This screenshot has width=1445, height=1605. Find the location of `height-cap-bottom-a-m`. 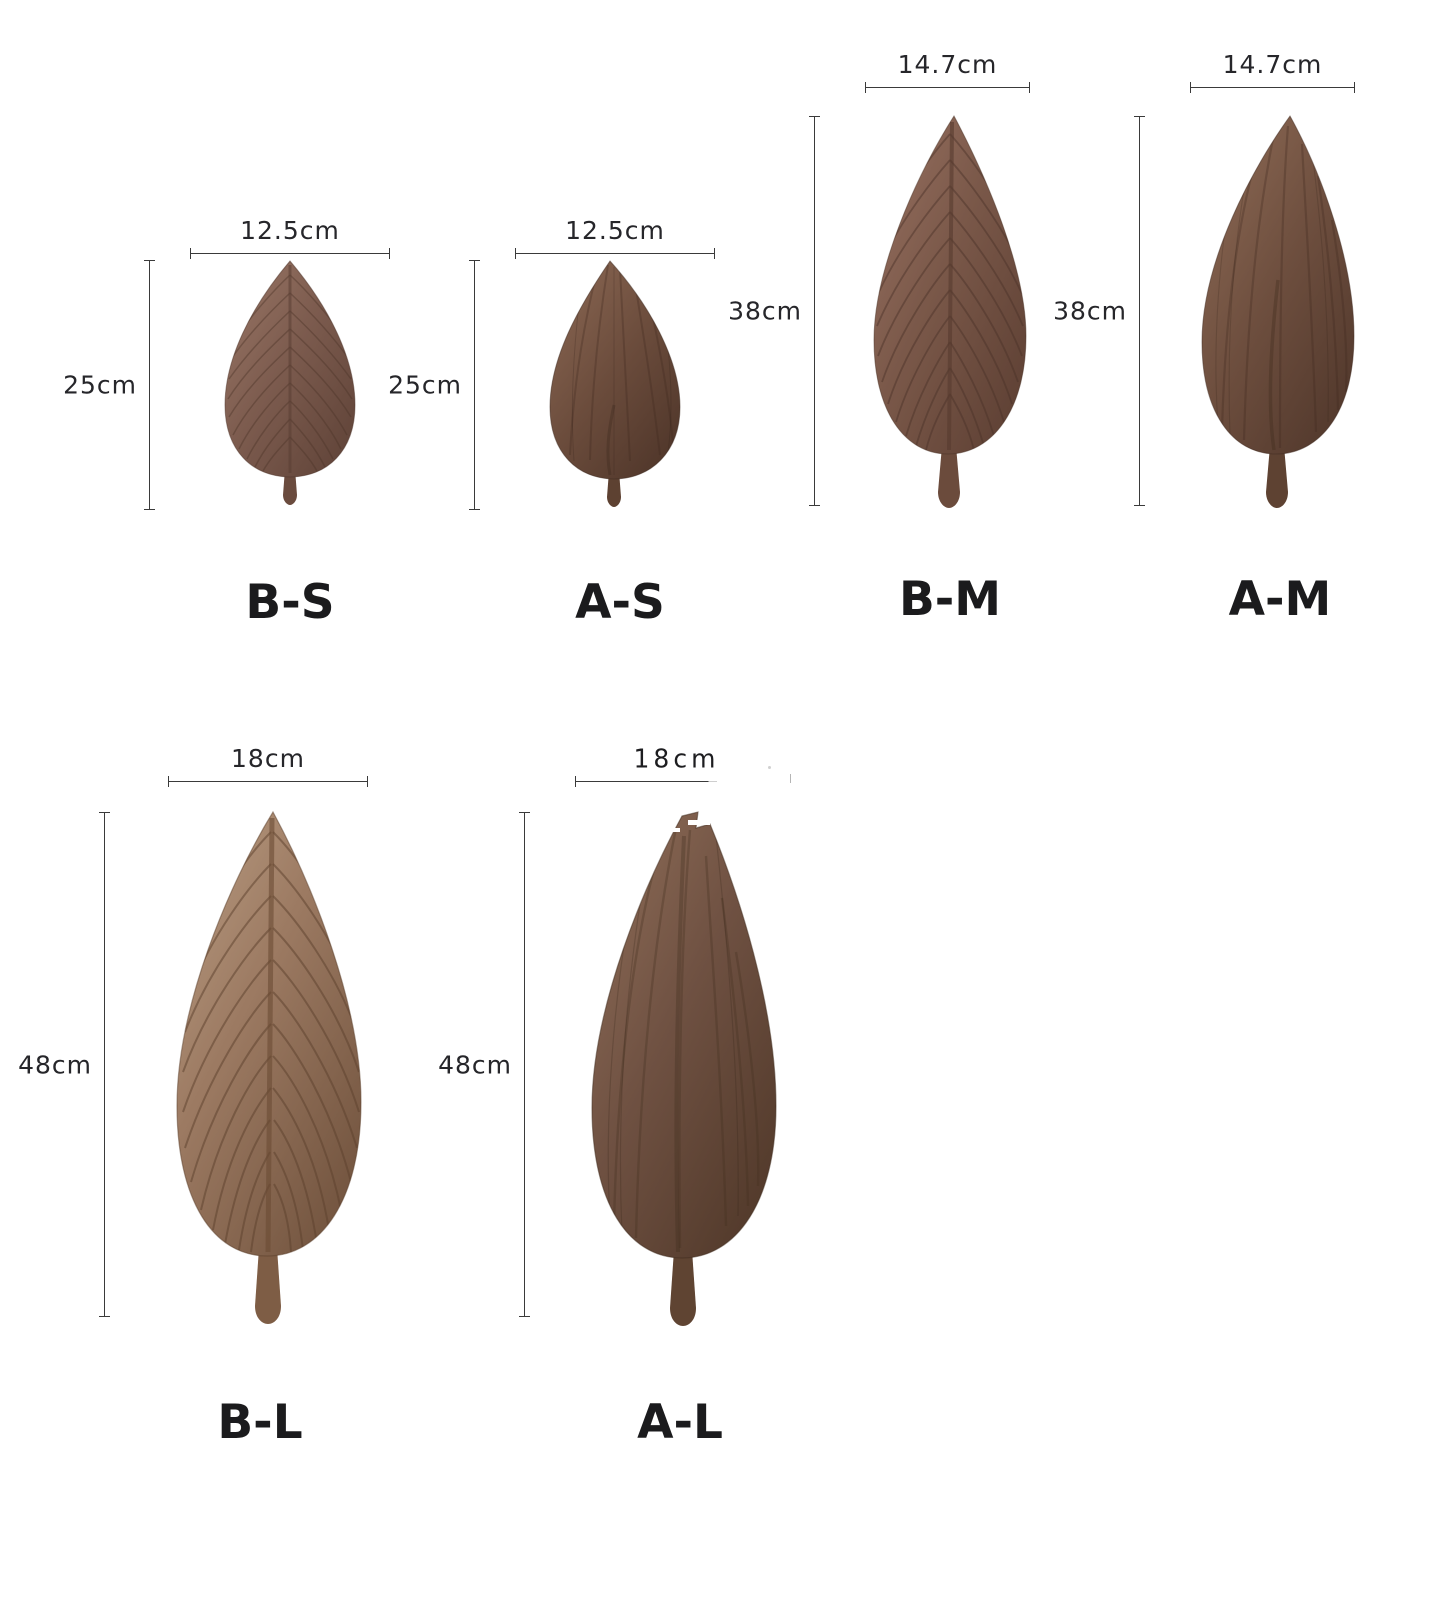

height-cap-bottom-a-m is located at coordinates (1139, 505).